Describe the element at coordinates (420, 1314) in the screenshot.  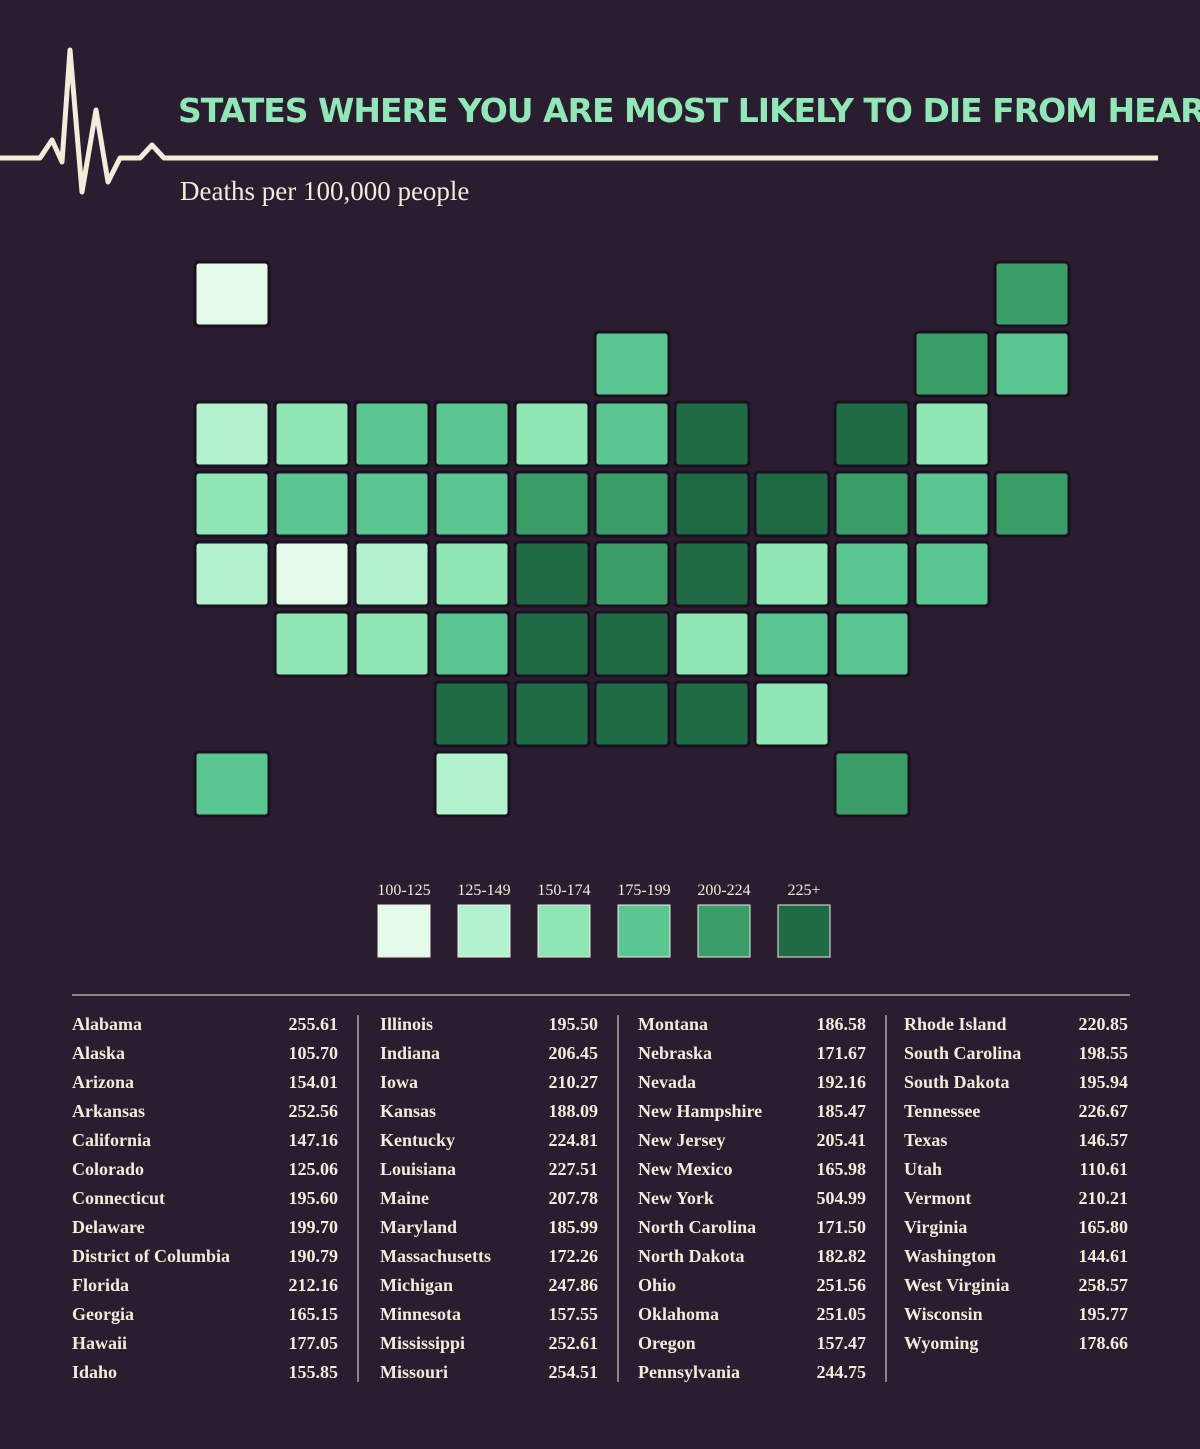
I see `state-name: Minnesota` at that location.